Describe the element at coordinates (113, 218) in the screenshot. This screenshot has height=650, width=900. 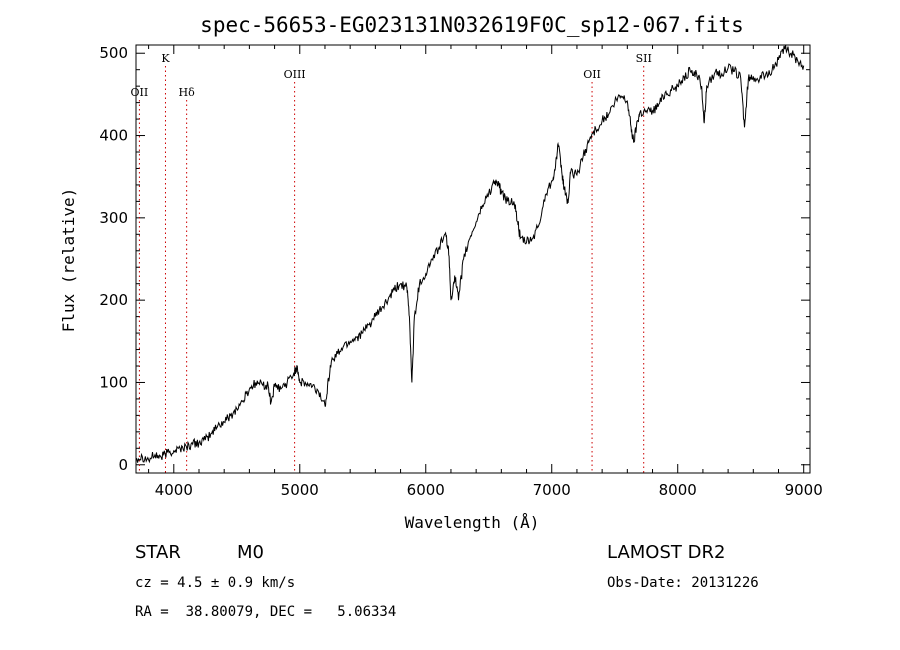
I see `y-tick-label: 300` at that location.